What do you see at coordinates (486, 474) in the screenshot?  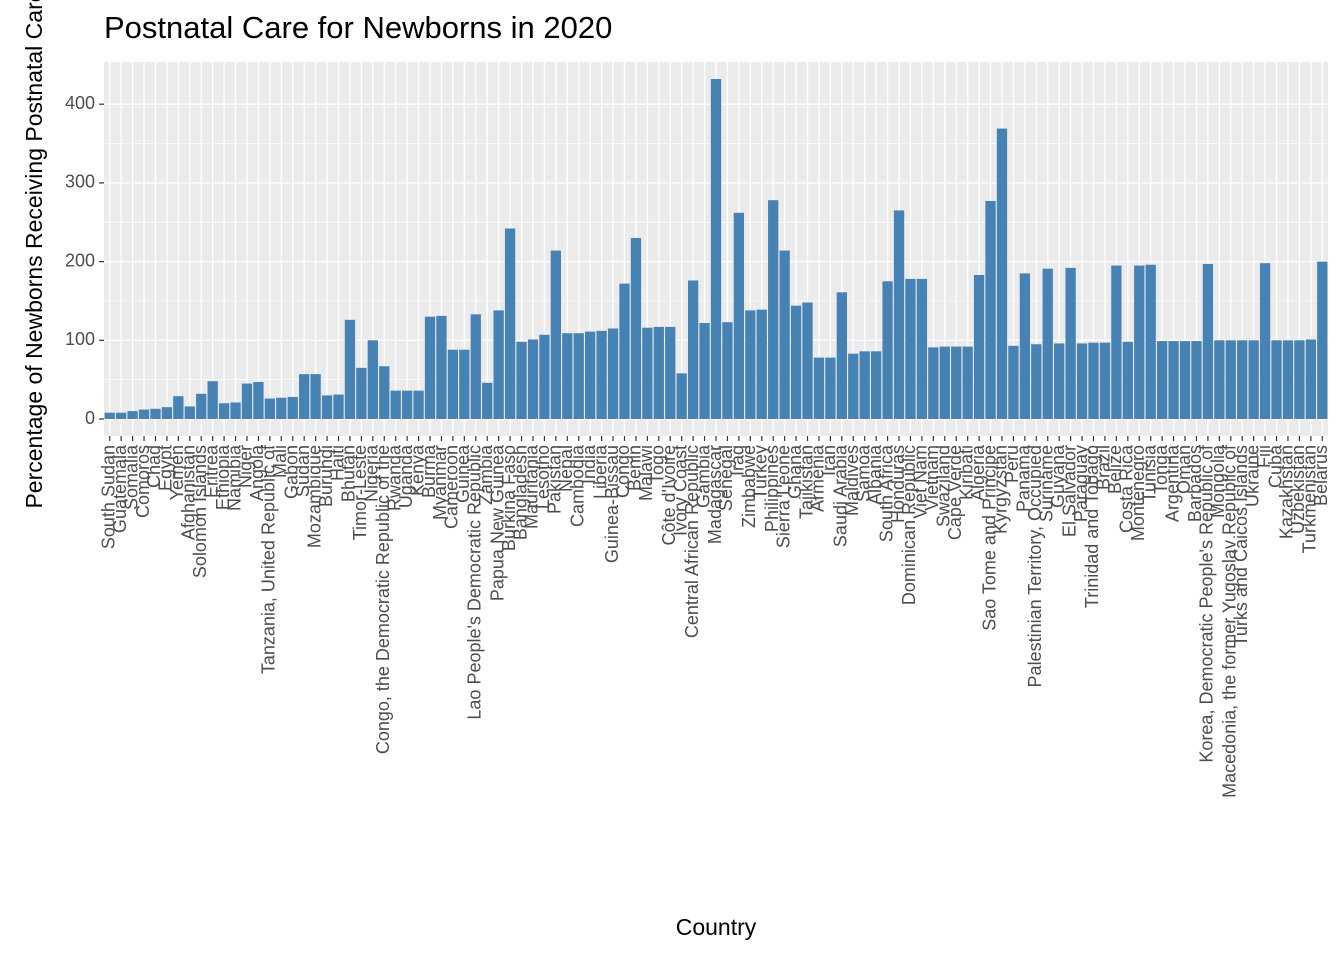 I see `x-tick-label: Zambia` at bounding box center [486, 474].